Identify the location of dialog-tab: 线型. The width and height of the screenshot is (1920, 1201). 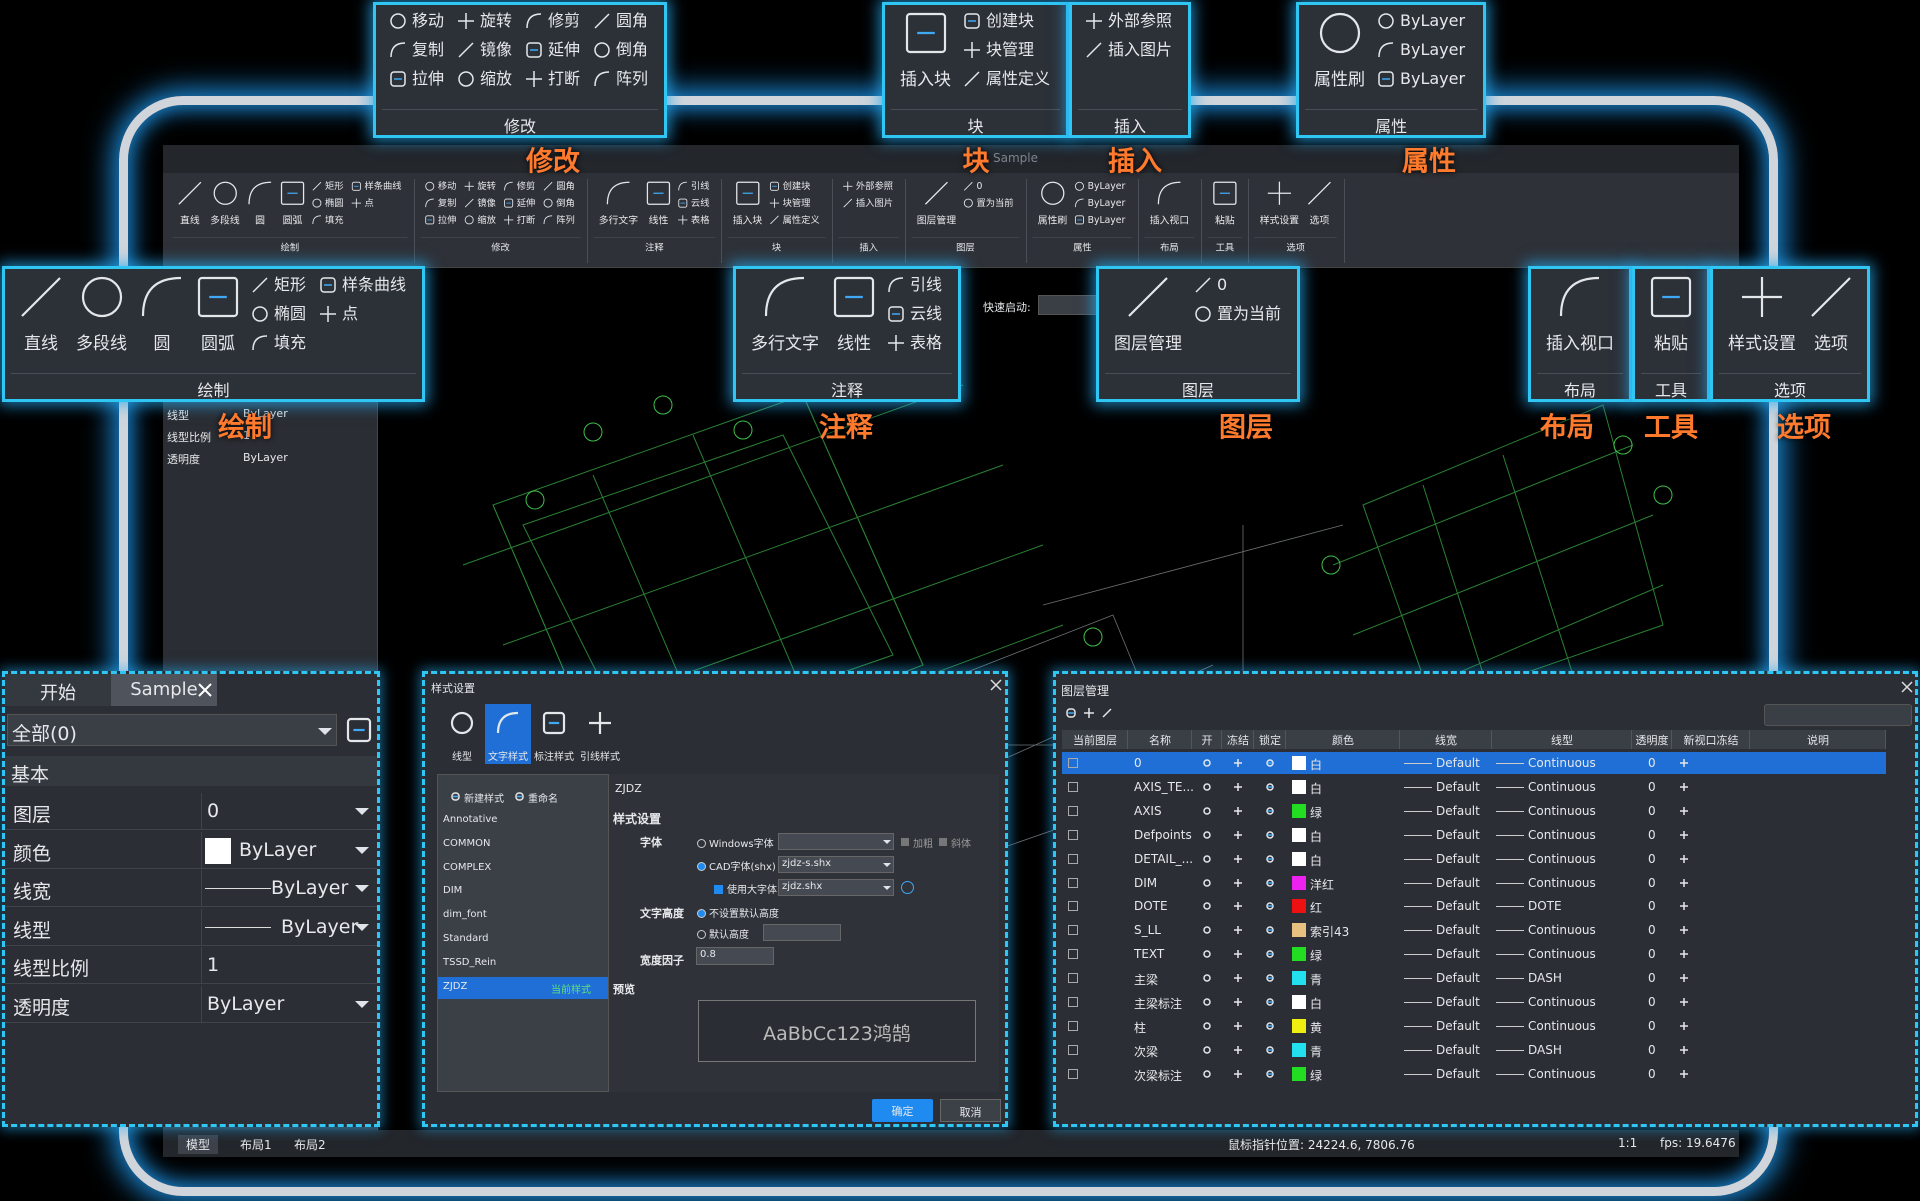
(462, 757).